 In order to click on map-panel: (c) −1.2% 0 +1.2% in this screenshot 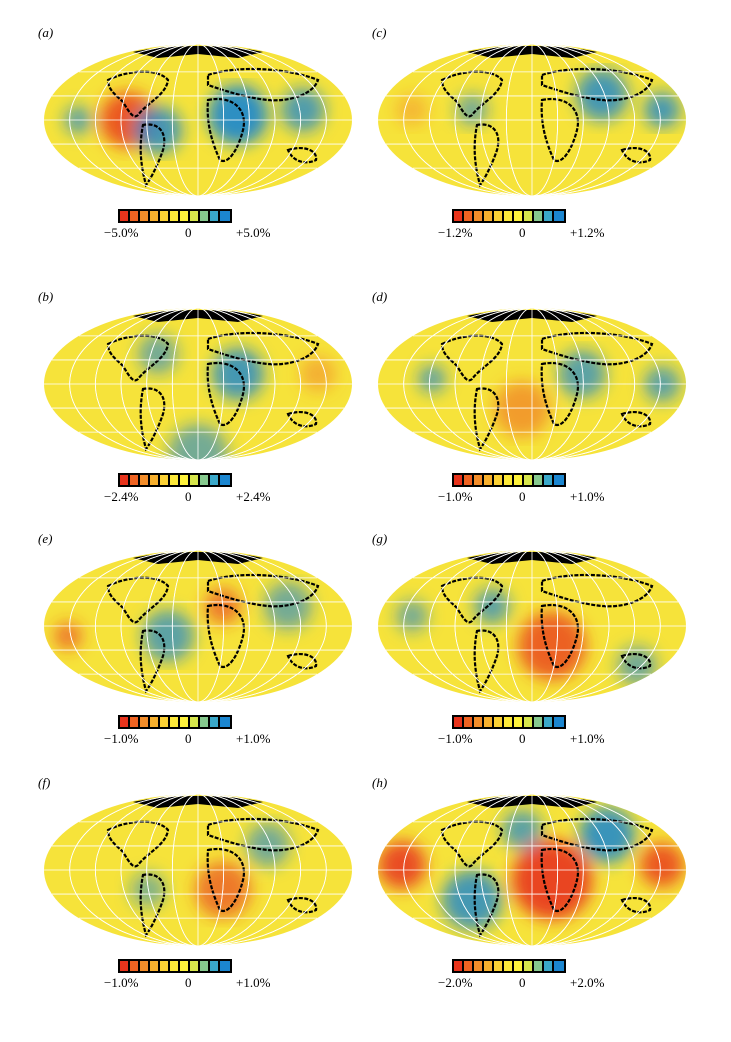, I will do `click(532, 141)`.